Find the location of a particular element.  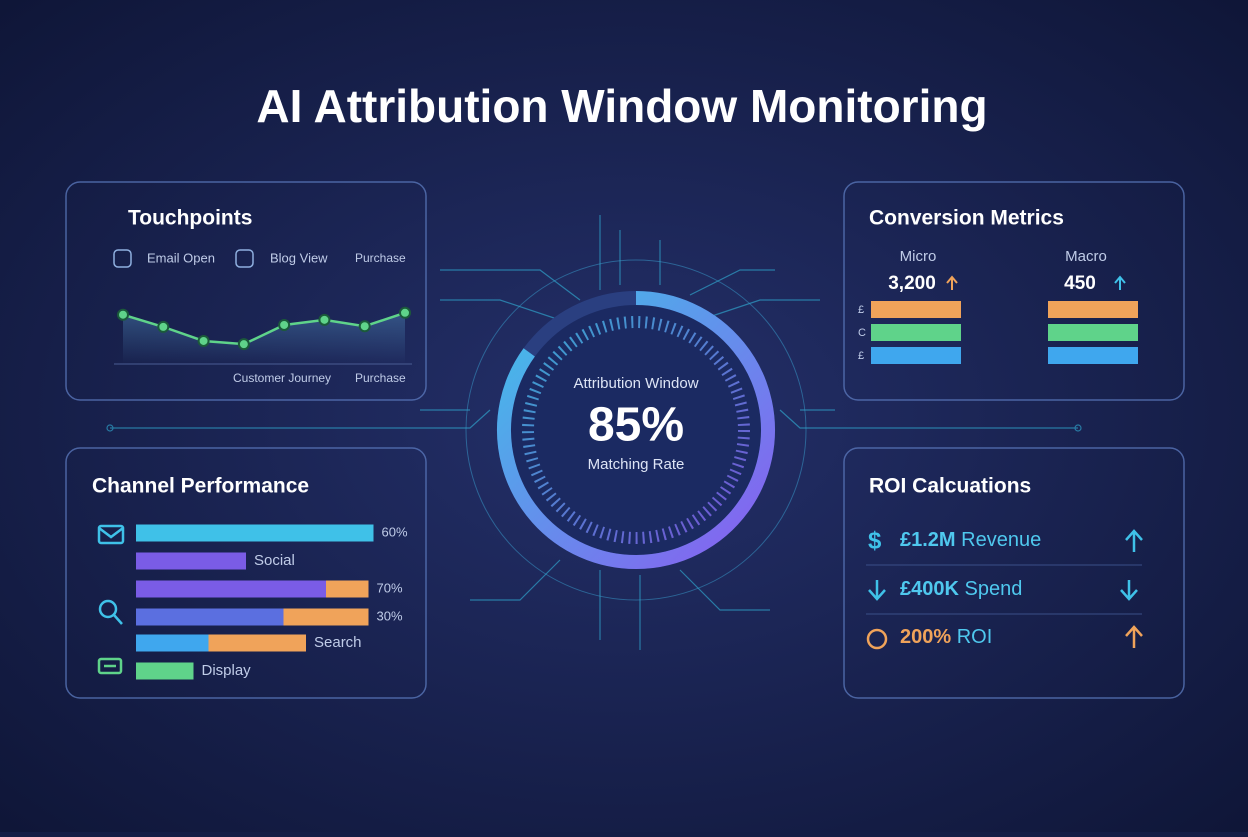

axis-label: Customer Journey is located at coordinates (282, 378).